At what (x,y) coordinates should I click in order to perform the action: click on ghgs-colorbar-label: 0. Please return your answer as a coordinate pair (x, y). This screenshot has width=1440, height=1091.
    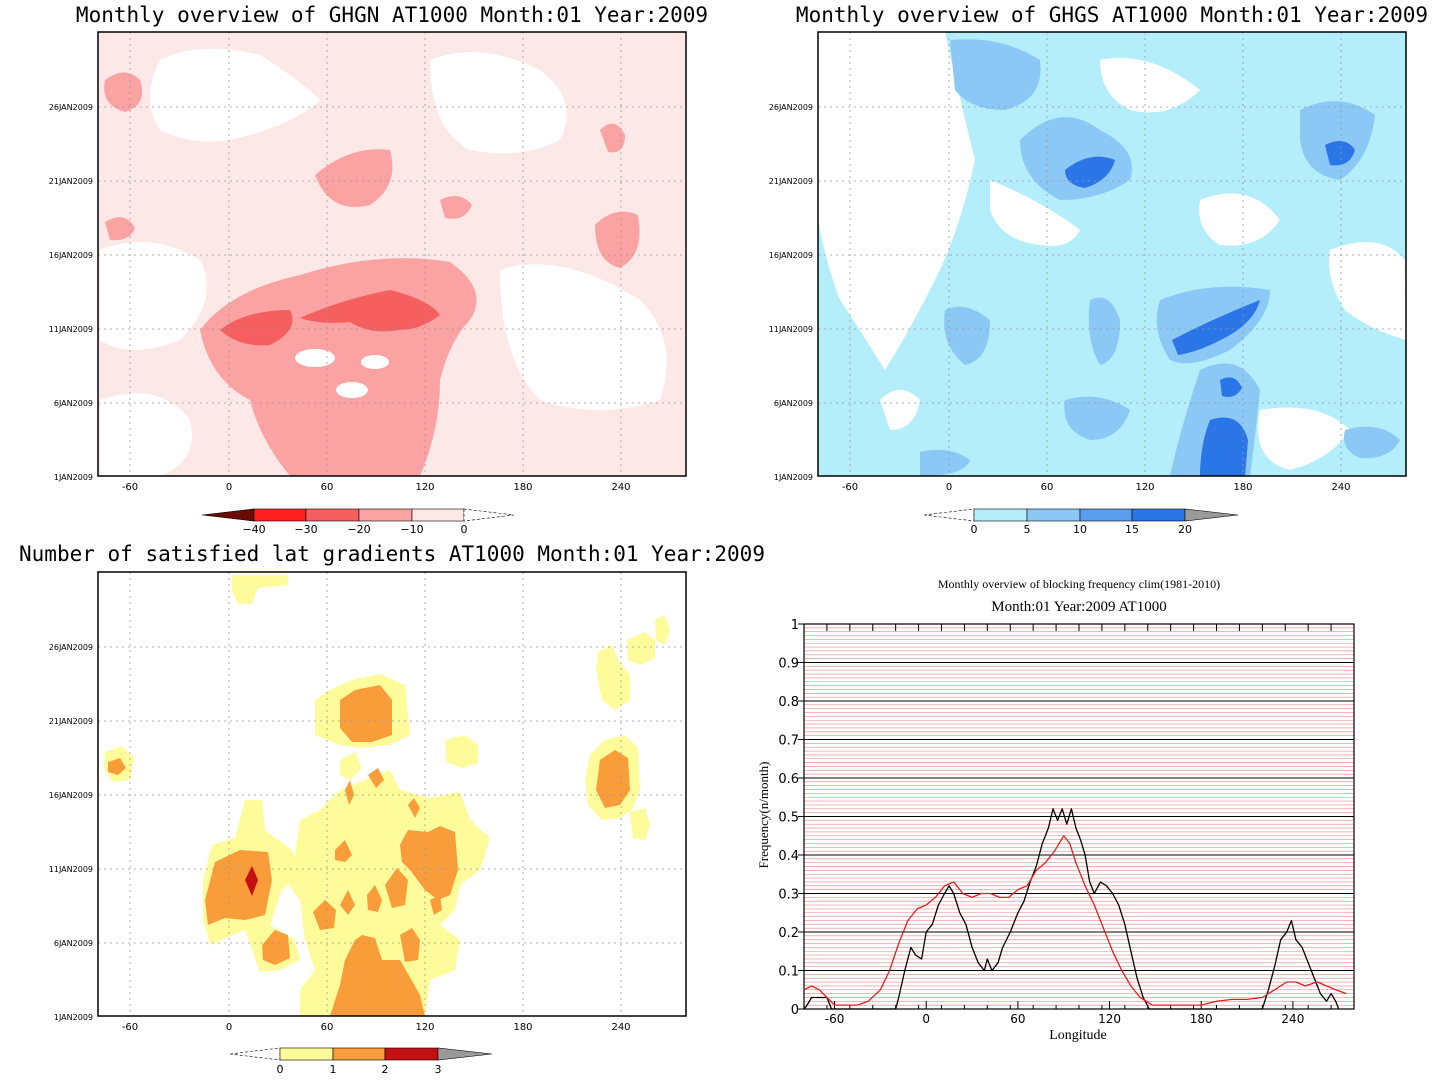
    Looking at the image, I should click on (974, 529).